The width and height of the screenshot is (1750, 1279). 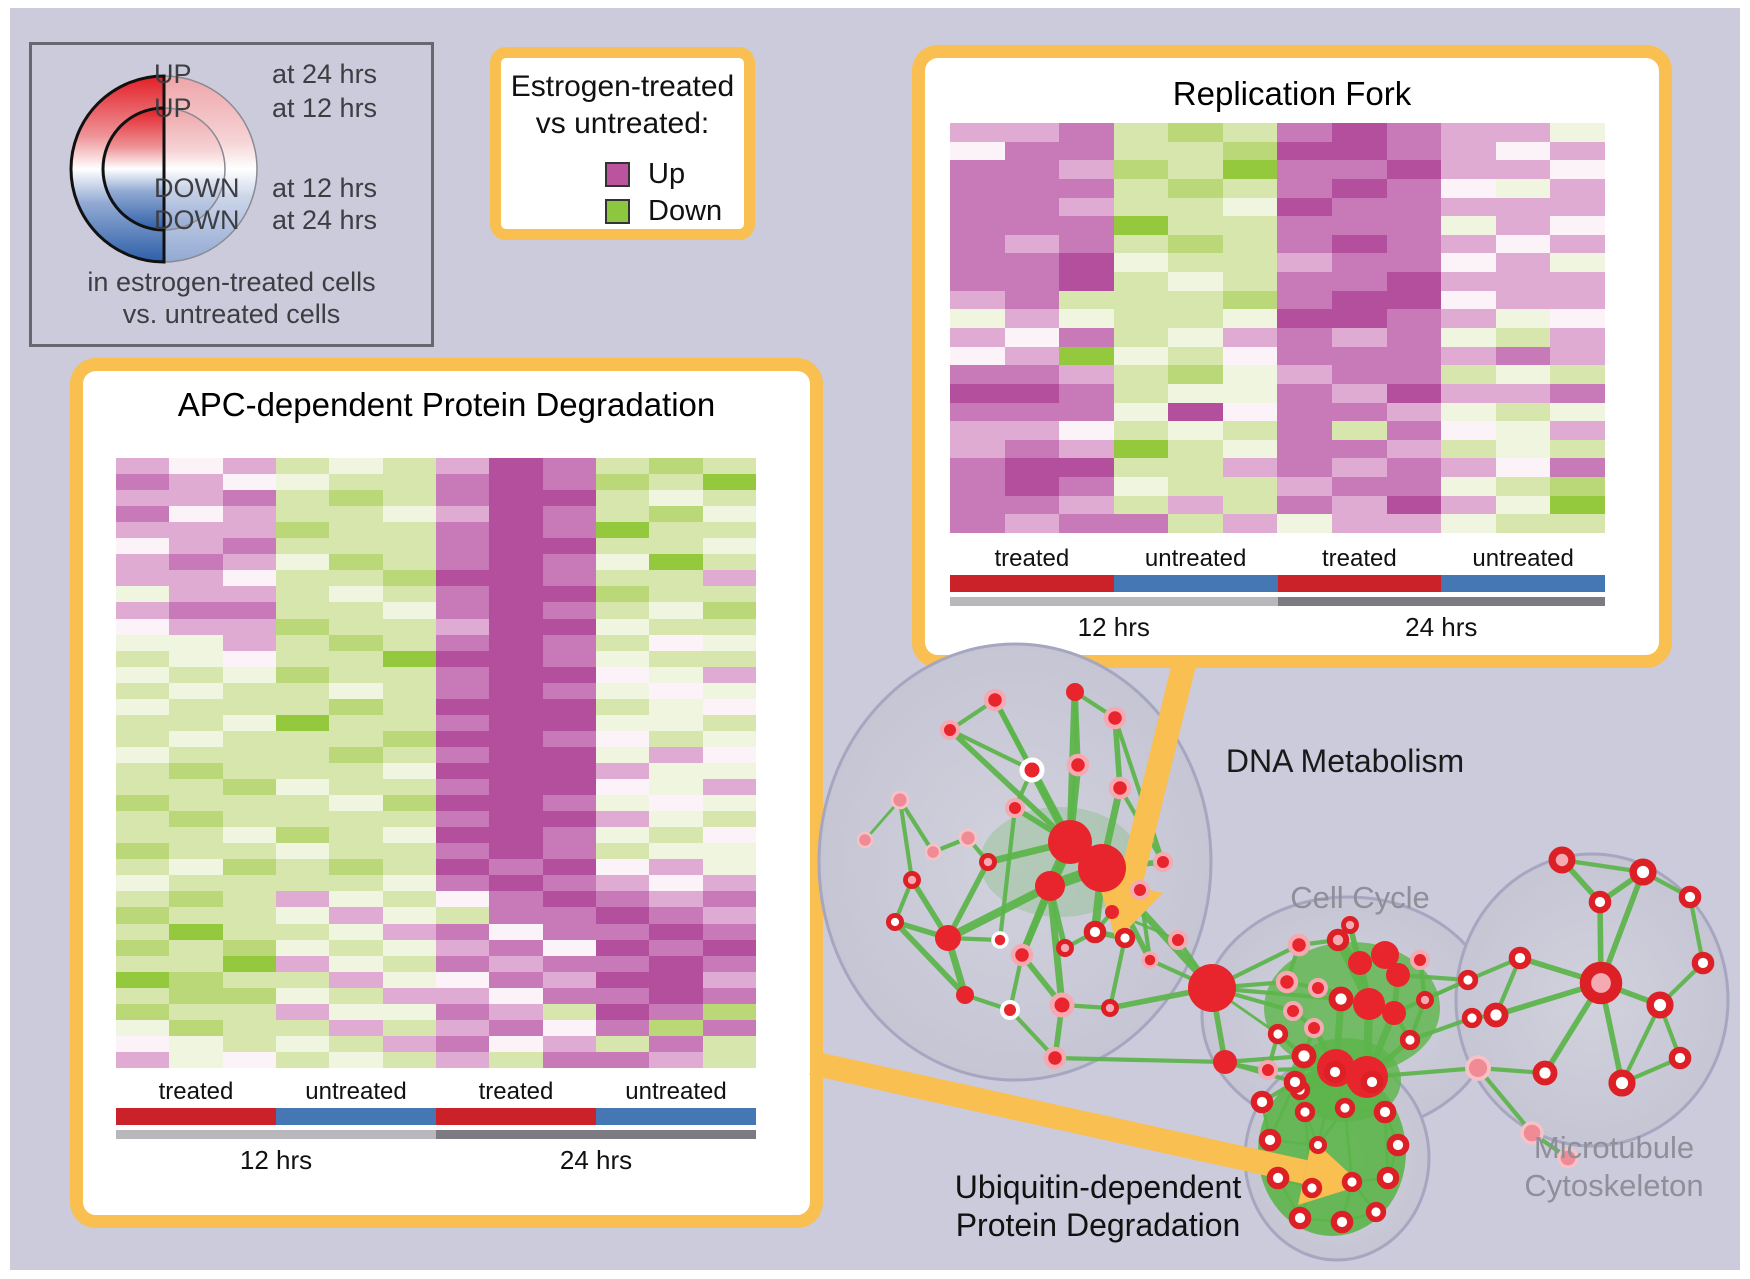 I want to click on updown-color-legend: Estrogen-treated vs untreated: Up Down, so click(x=622, y=143).